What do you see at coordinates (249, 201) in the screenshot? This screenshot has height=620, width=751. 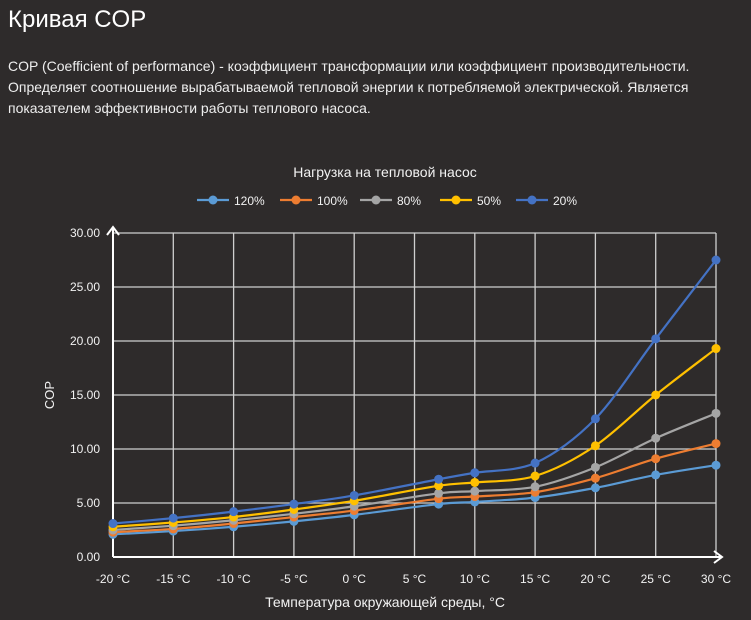 I see `legend-label: 120%` at bounding box center [249, 201].